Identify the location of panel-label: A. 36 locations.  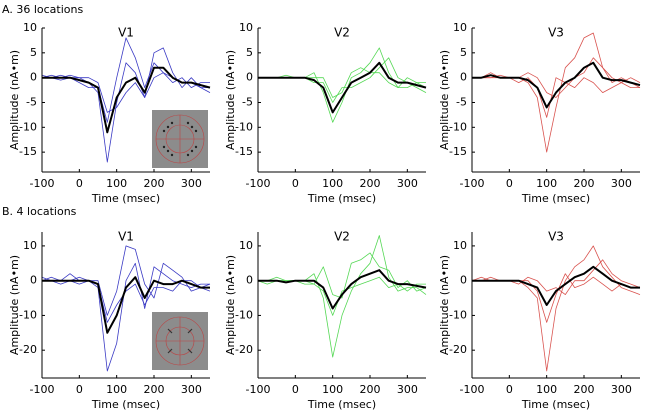
(42, 9).